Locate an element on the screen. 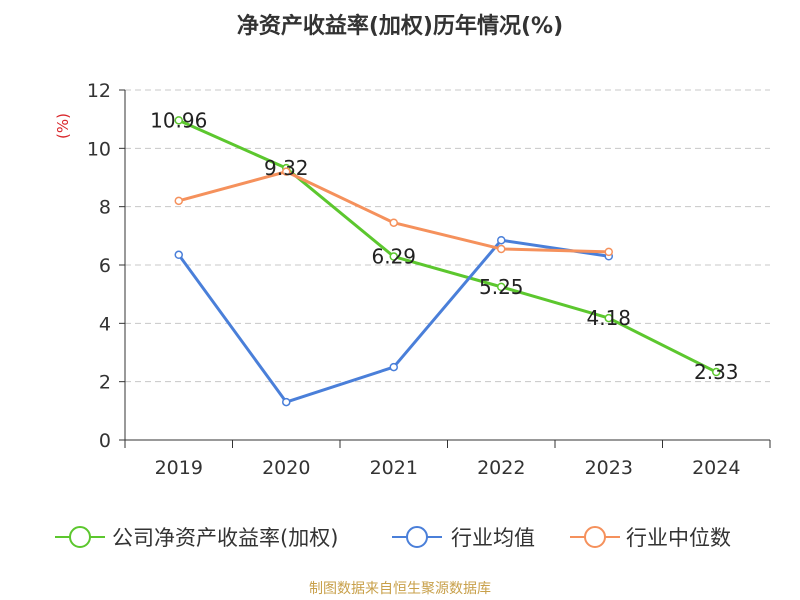 This screenshot has width=800, height=600. y-tick-label-4: 4 is located at coordinates (105, 324).